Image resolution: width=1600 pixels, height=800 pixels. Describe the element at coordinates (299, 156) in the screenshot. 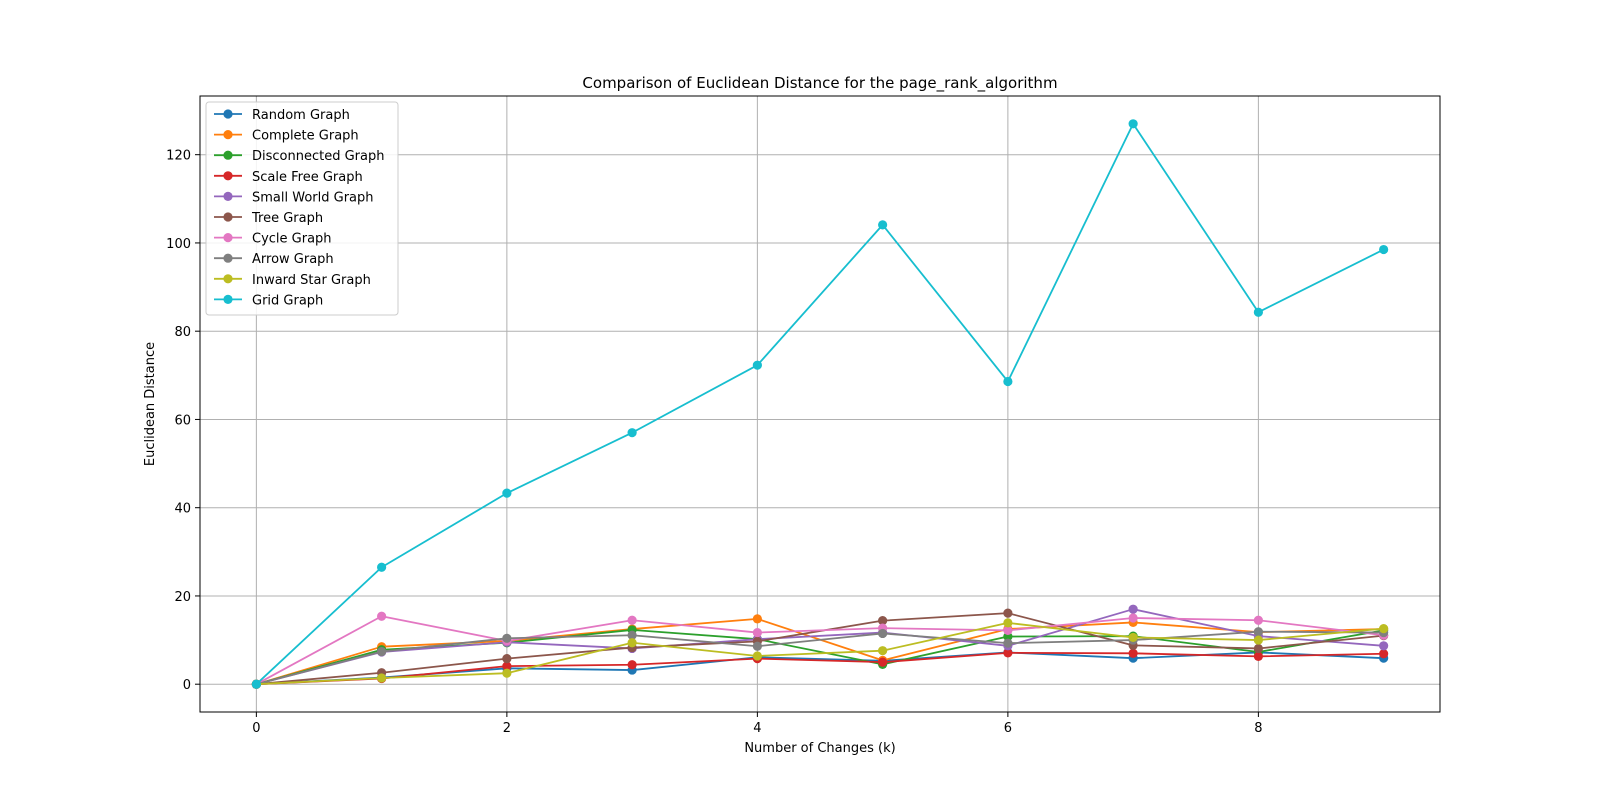

I see `legend-item: Disconnected Graph` at that location.